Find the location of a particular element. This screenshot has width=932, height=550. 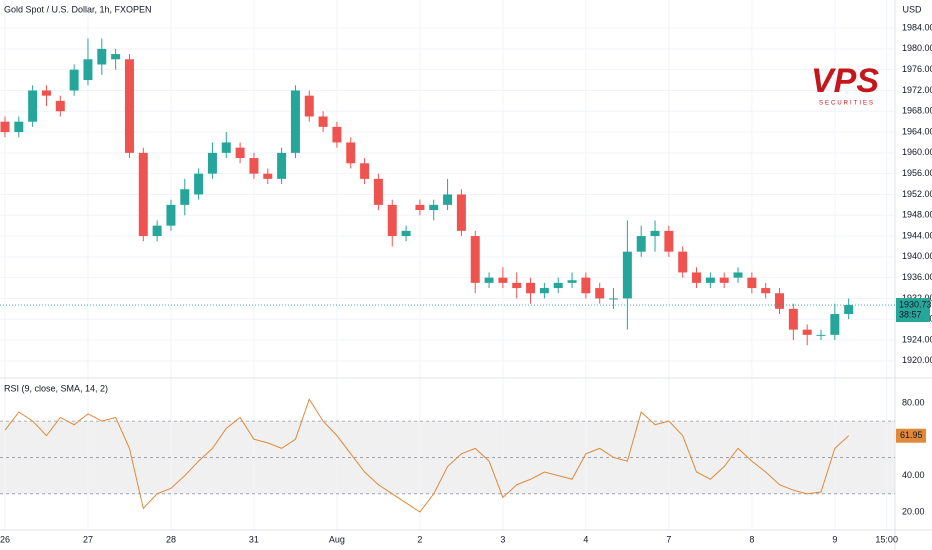

x-tick-label: 9 is located at coordinates (834, 539).